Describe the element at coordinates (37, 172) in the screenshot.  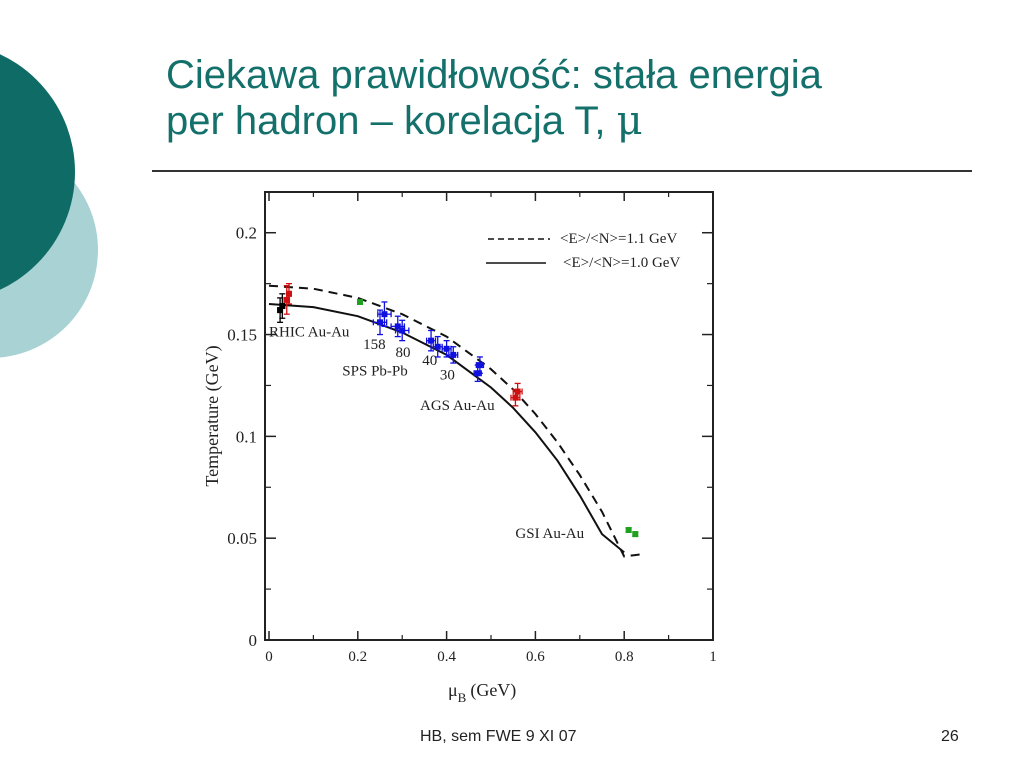
I see `decor-circle-dark` at that location.